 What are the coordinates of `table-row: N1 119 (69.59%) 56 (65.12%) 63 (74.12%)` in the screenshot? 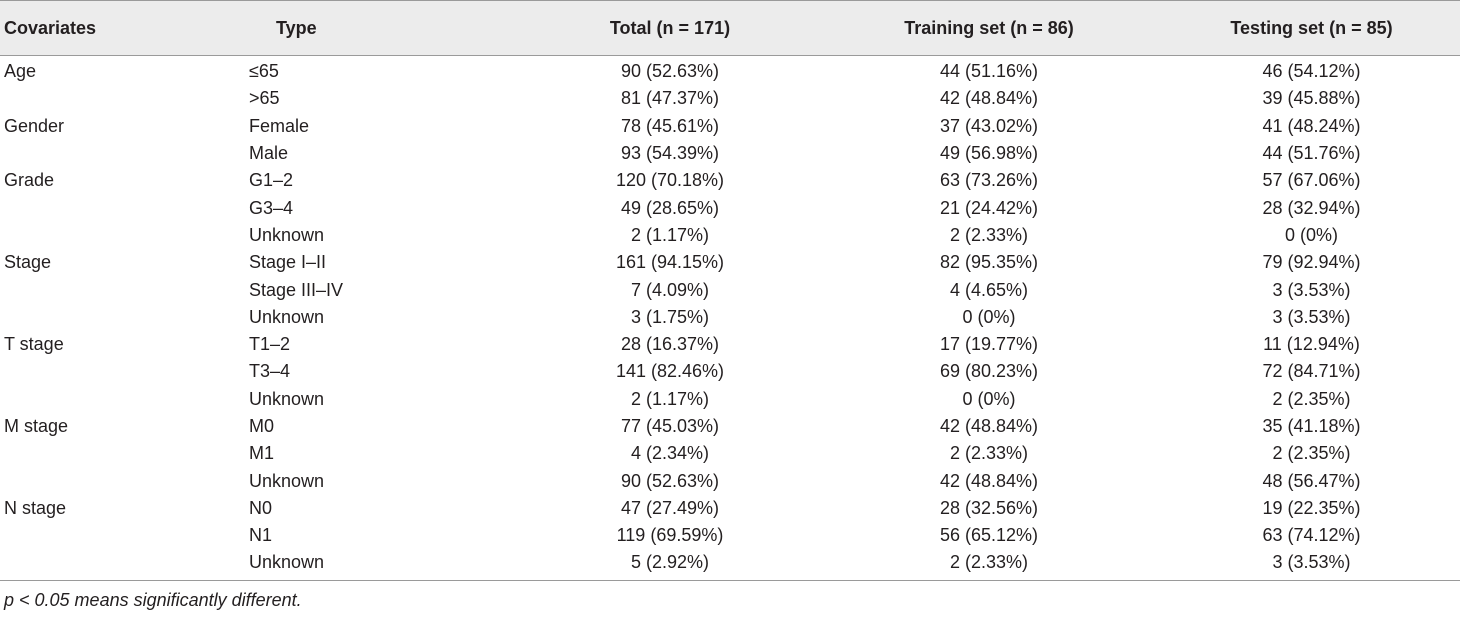 It's located at (730, 535).